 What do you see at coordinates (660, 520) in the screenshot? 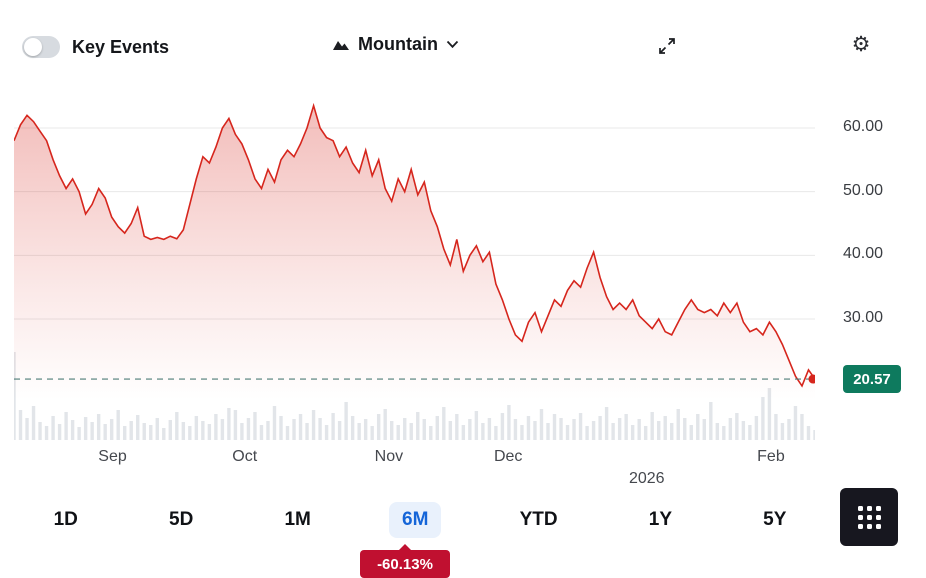
I see `range-button-1y: 1Y` at bounding box center [660, 520].